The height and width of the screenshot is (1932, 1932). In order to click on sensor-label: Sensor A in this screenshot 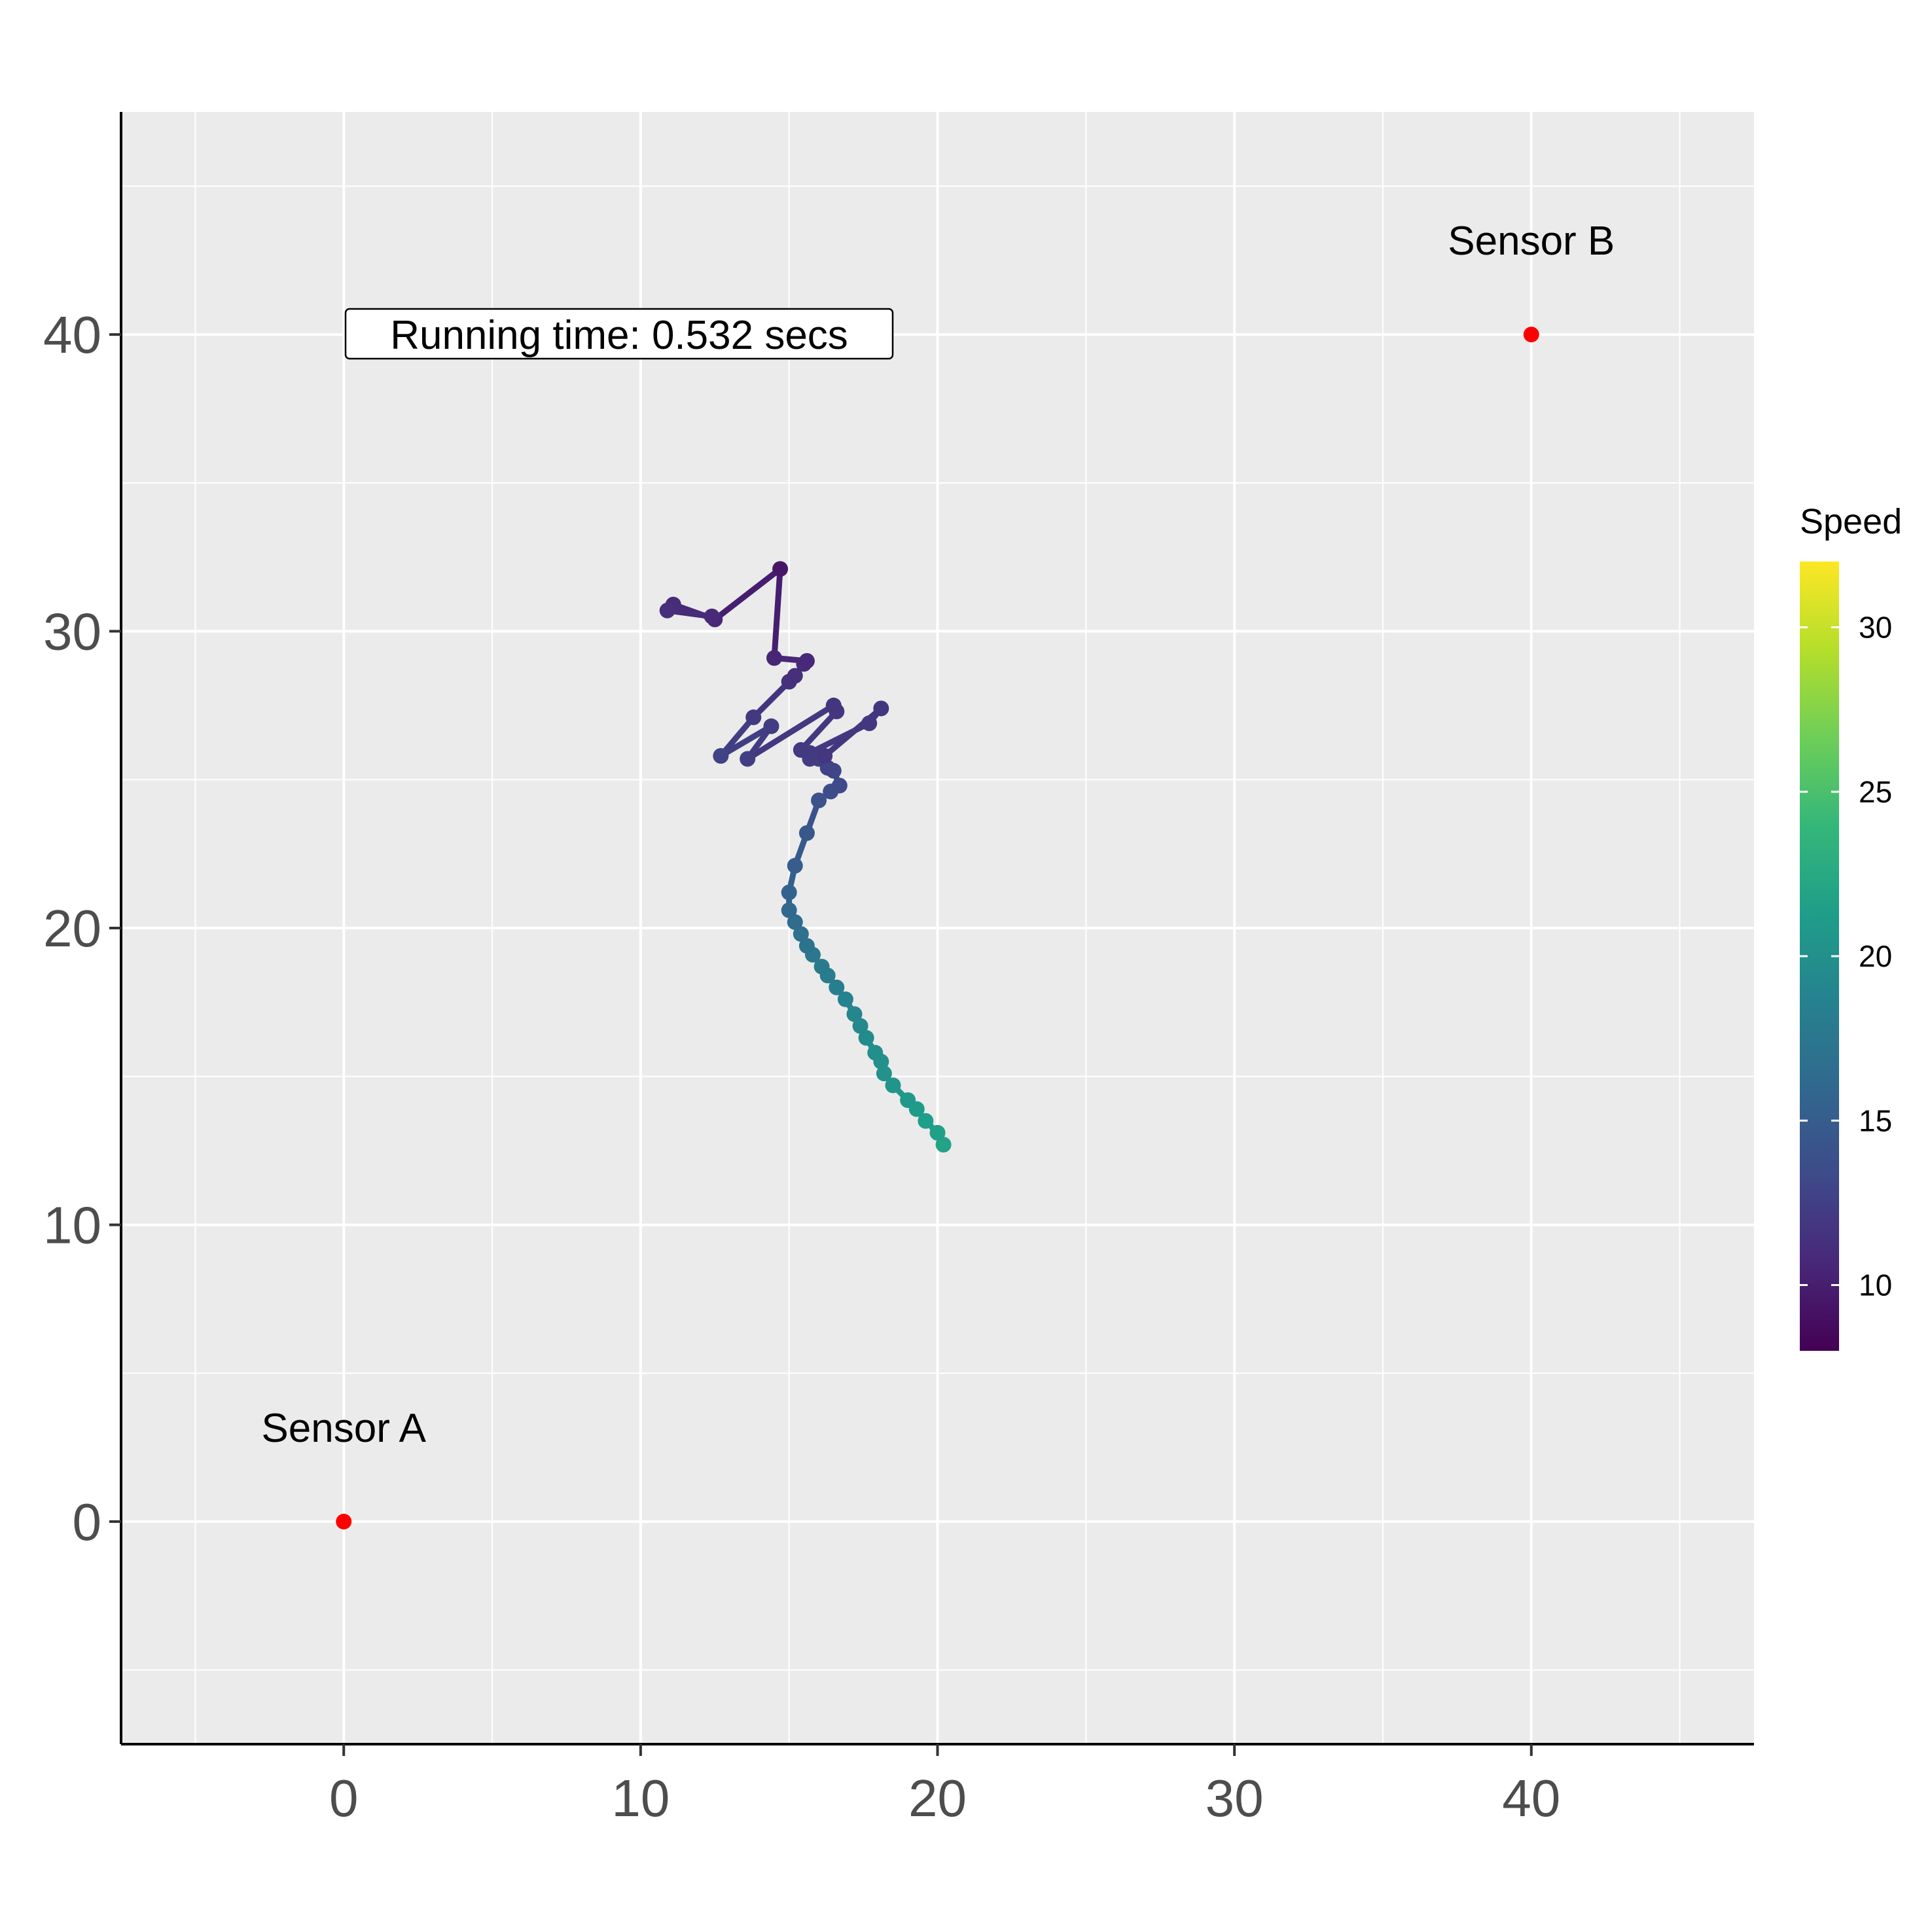, I will do `click(343, 1428)`.